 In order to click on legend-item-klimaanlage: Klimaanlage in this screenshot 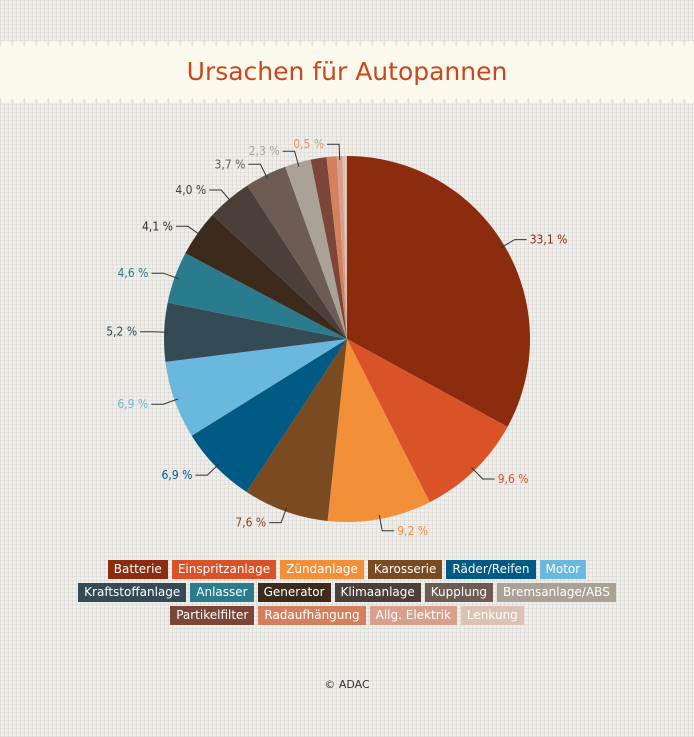, I will do `click(377, 592)`.